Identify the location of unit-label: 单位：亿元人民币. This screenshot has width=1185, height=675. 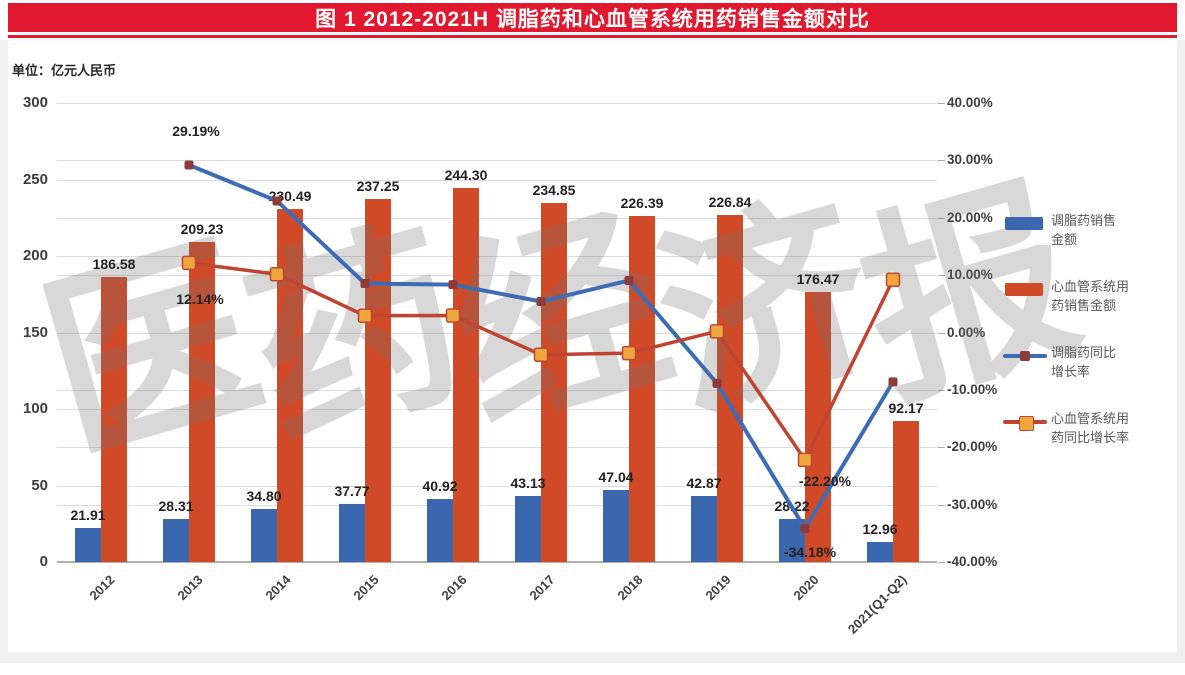
(64, 70).